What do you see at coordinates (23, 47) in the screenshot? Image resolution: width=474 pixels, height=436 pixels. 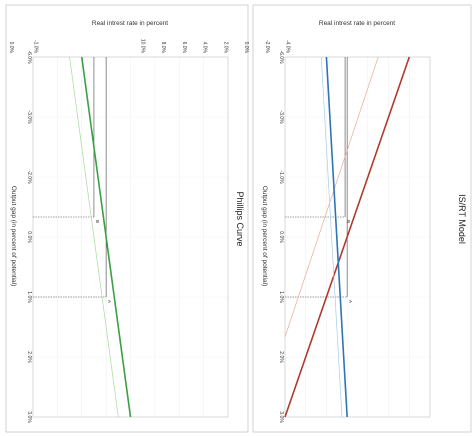 I see `phillips-y-tick-labels: -1.0%0.0%1.0%2.0%3.0%4.0%5.0%6.0%7.0%` at bounding box center [23, 47].